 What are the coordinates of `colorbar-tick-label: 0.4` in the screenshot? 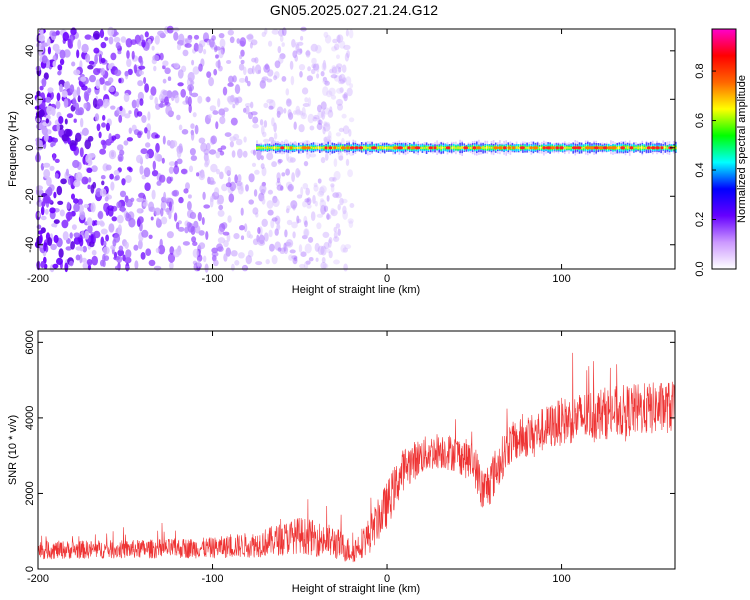 It's located at (700, 169).